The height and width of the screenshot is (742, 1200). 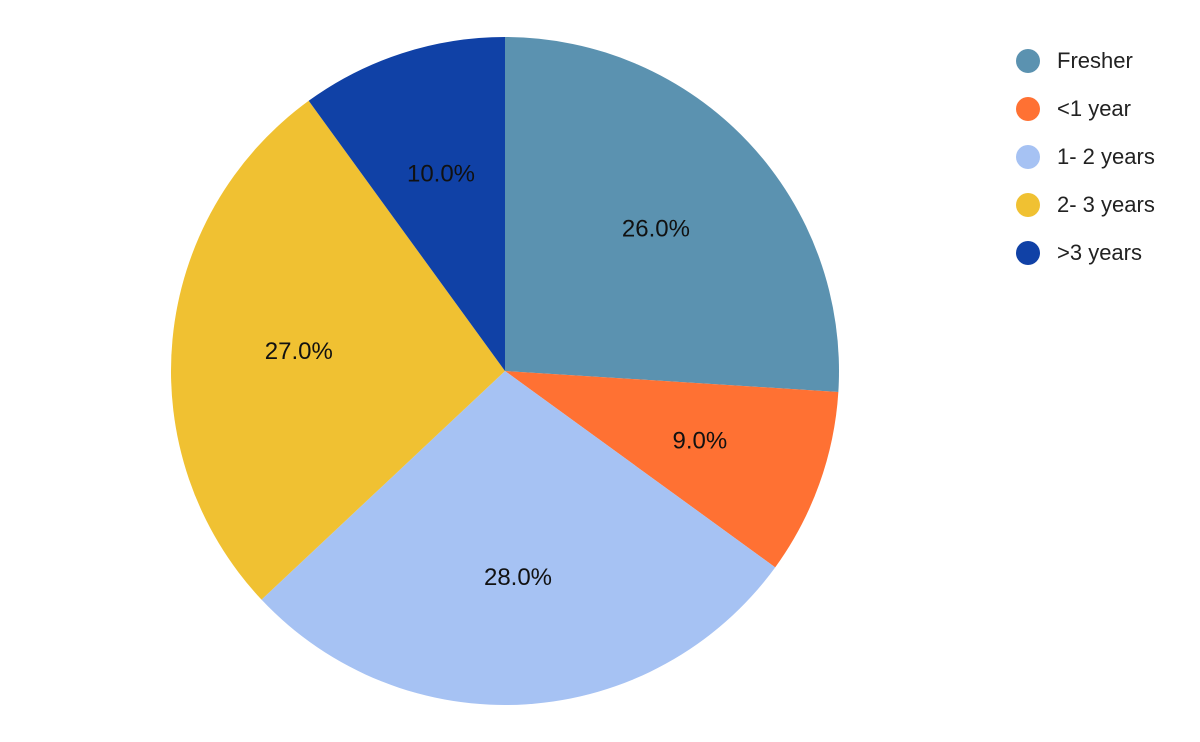 I want to click on pie-slice-less-than-1-year, so click(x=672, y=469).